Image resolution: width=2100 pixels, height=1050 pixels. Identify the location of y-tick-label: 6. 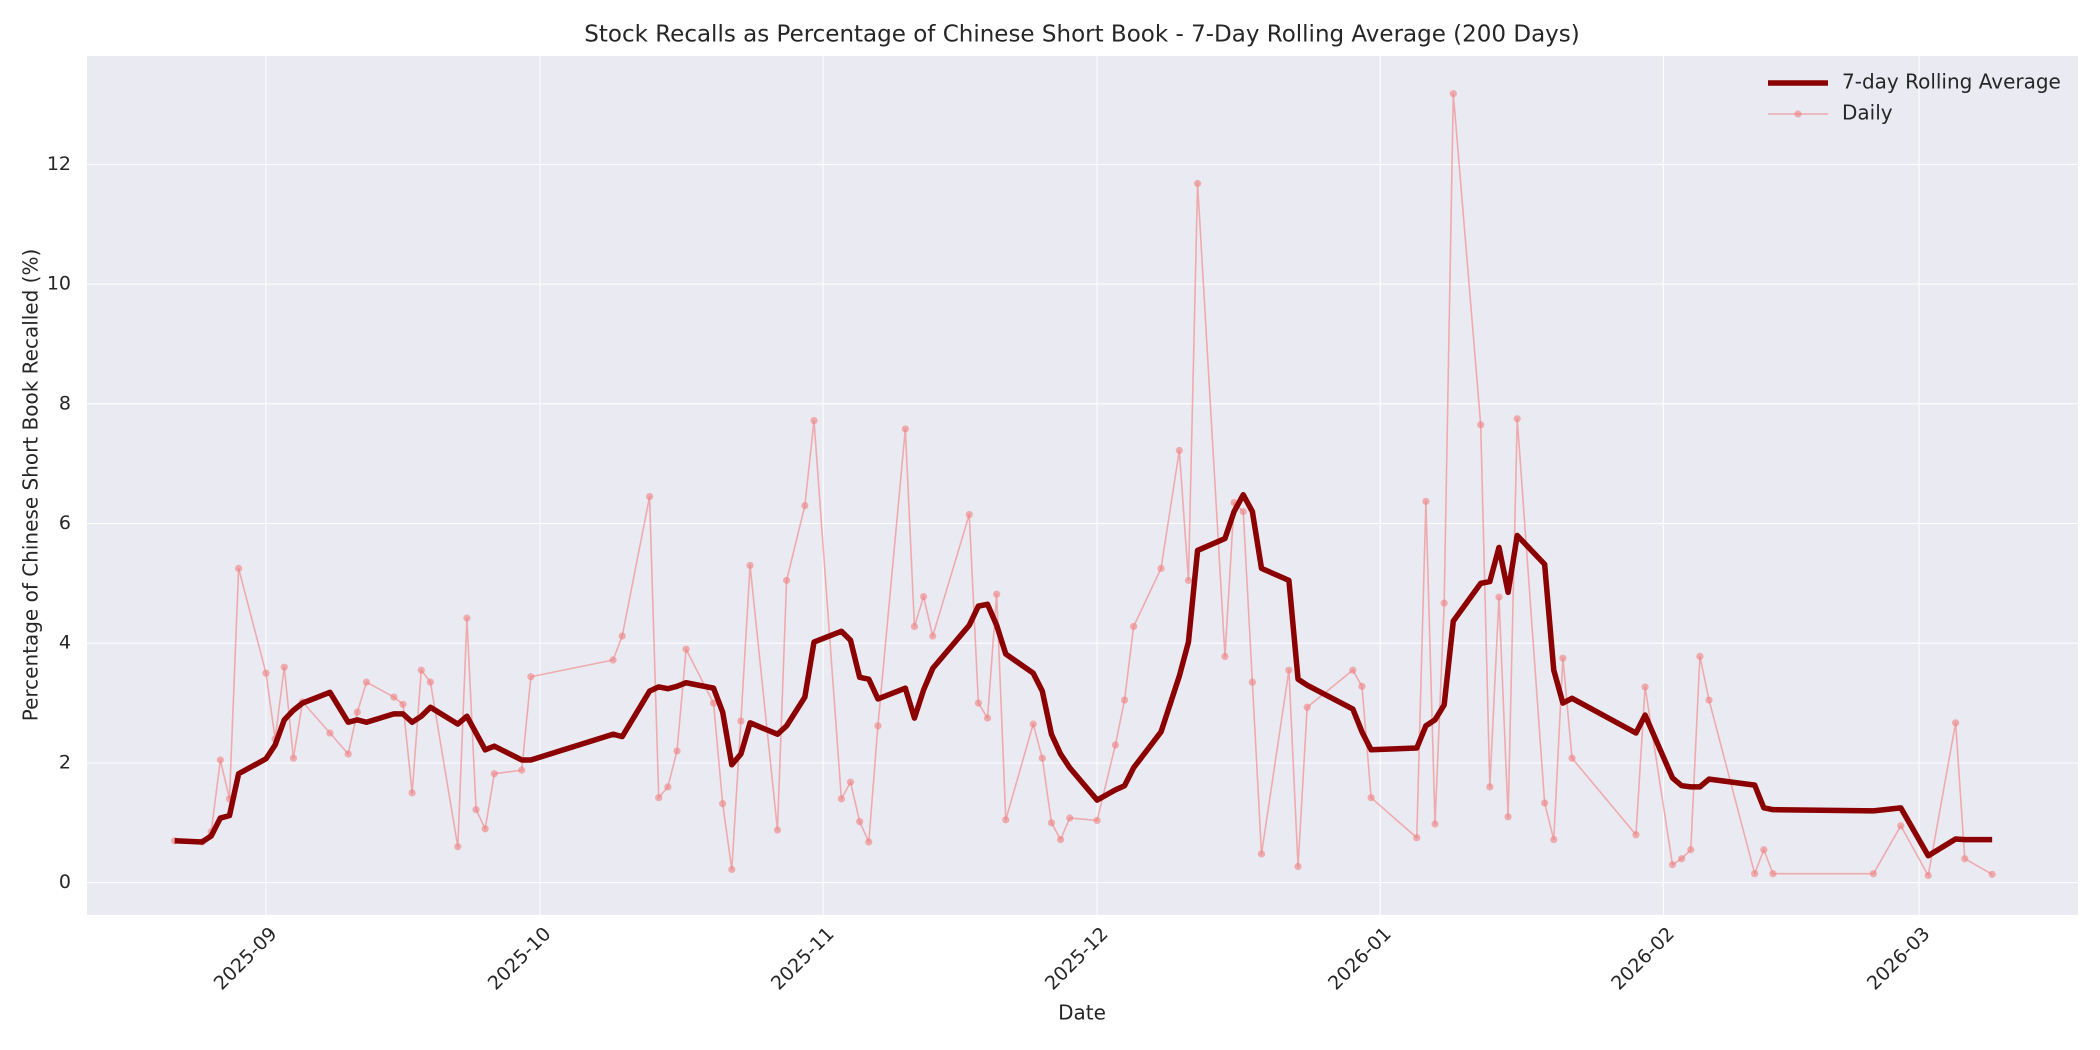
(65, 523).